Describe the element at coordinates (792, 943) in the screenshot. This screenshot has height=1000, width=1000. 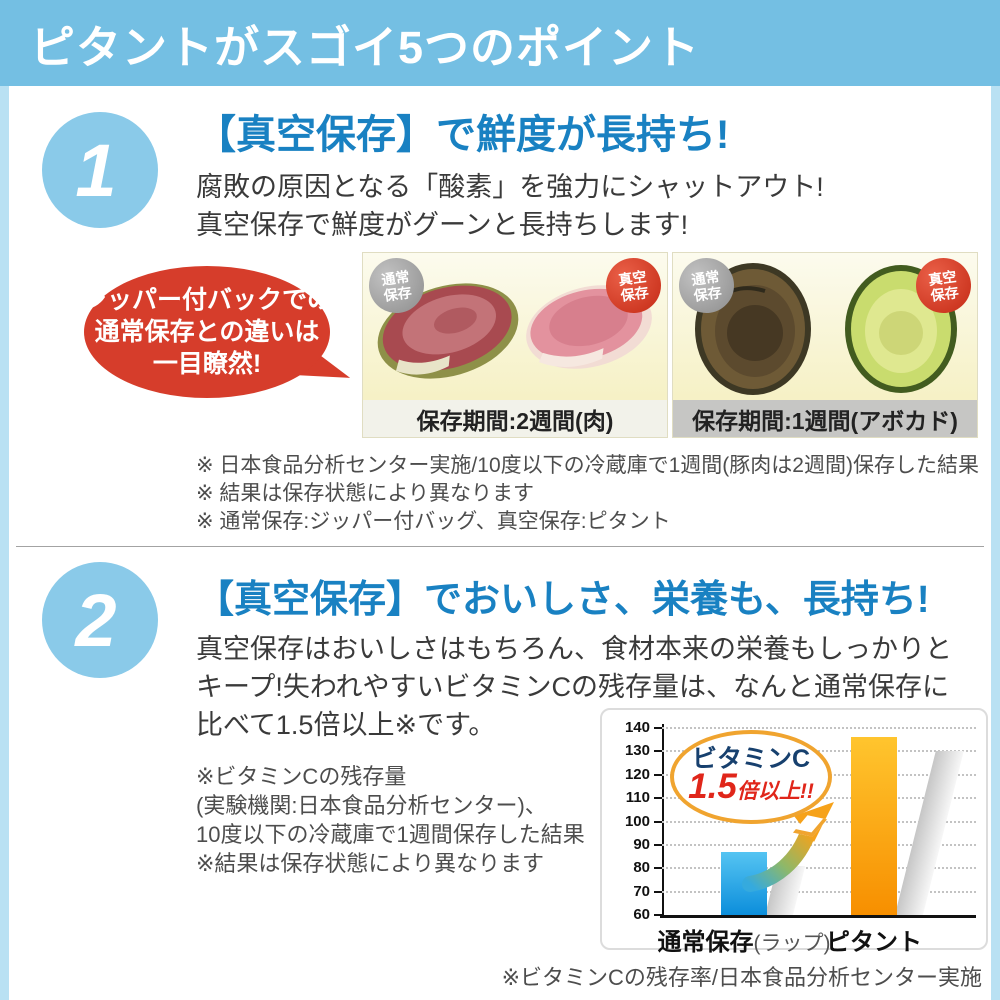
I see `x-label-sub: (ラップ)` at that location.